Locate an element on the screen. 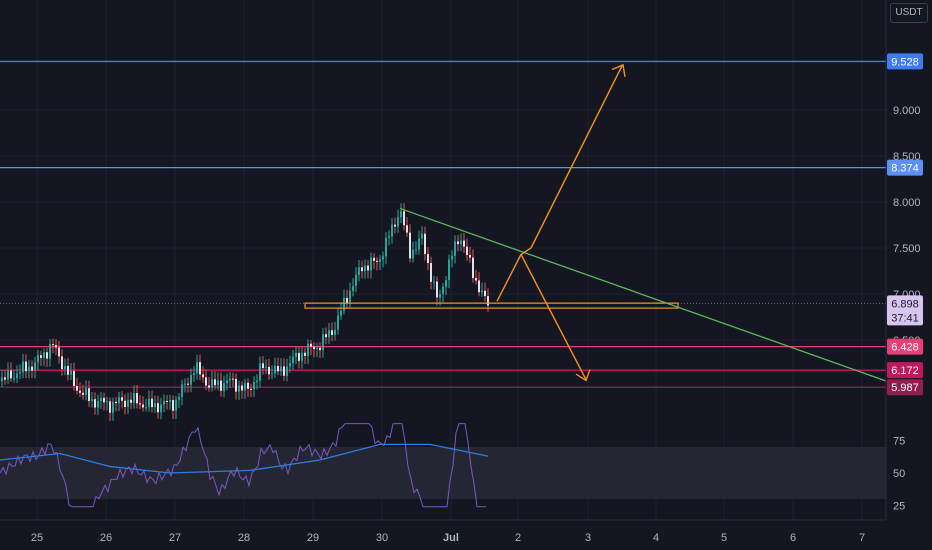 This screenshot has width=932, height=550. rsi-line is located at coordinates (243, 465).